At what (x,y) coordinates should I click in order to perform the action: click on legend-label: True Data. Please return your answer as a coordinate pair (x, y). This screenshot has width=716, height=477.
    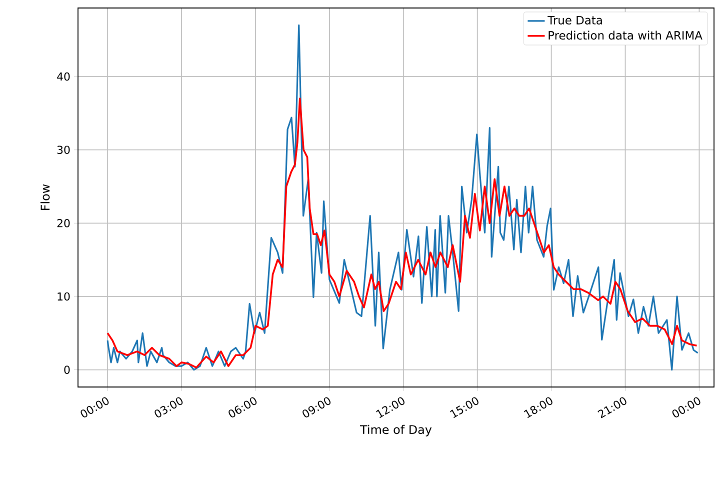
    Looking at the image, I should click on (575, 20).